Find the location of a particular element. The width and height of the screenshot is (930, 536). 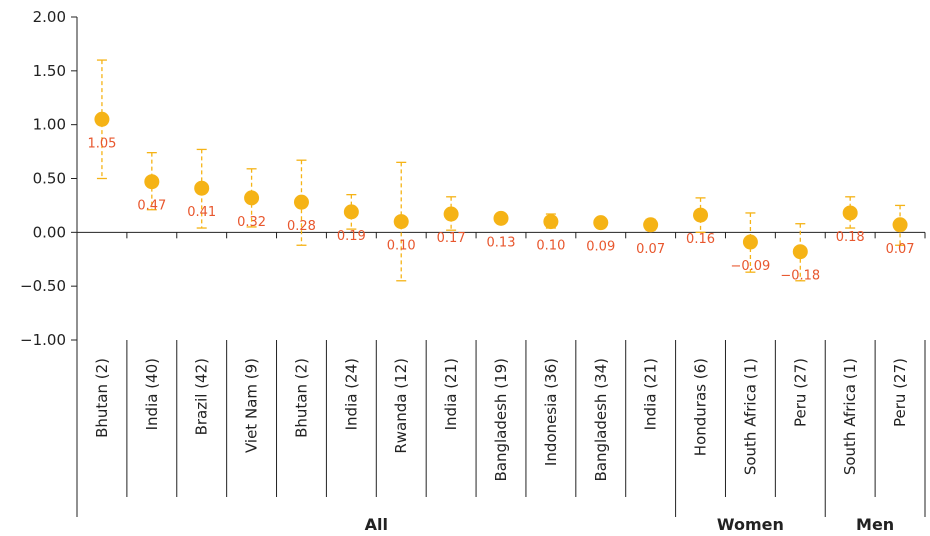

y-axis: 2.00 1.50 1.00 0.50 0.00 −0.50 −1.00 is located at coordinates (49, 178).